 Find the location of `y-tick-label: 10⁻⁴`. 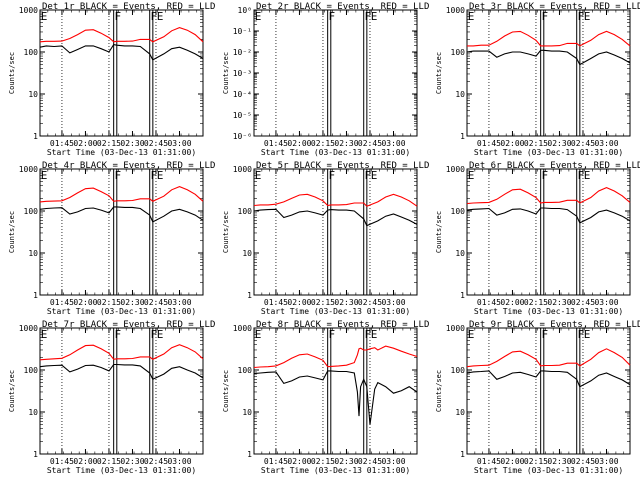

y-tick-label: 10⁻⁴ is located at coordinates (242, 94).